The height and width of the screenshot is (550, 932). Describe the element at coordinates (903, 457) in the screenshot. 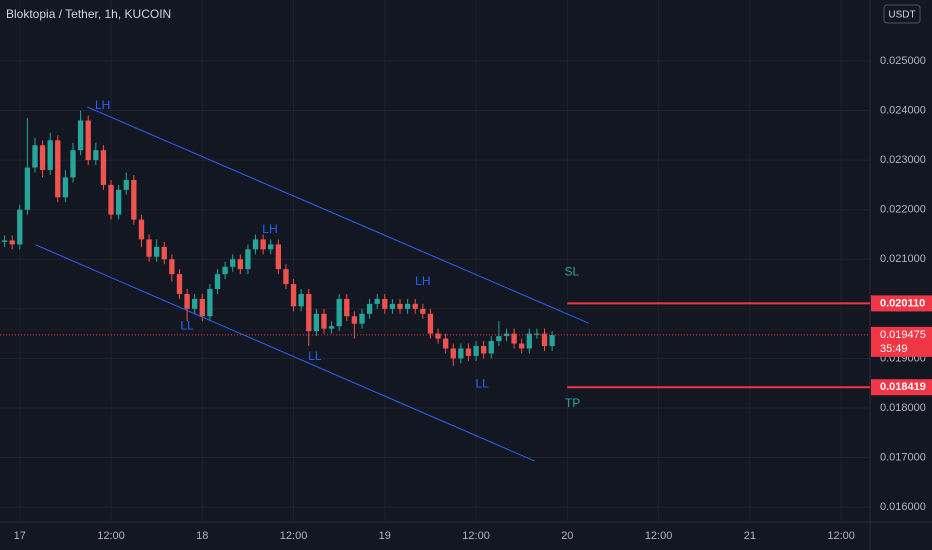

I see `y-tick-label: 0.017000` at that location.